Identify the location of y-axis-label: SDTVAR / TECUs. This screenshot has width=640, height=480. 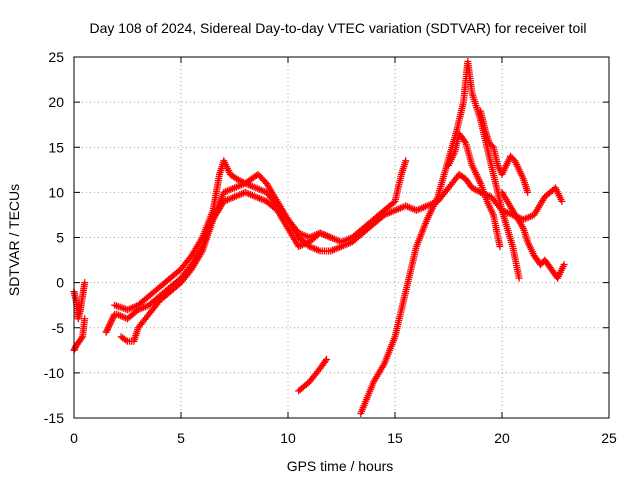
(14, 240).